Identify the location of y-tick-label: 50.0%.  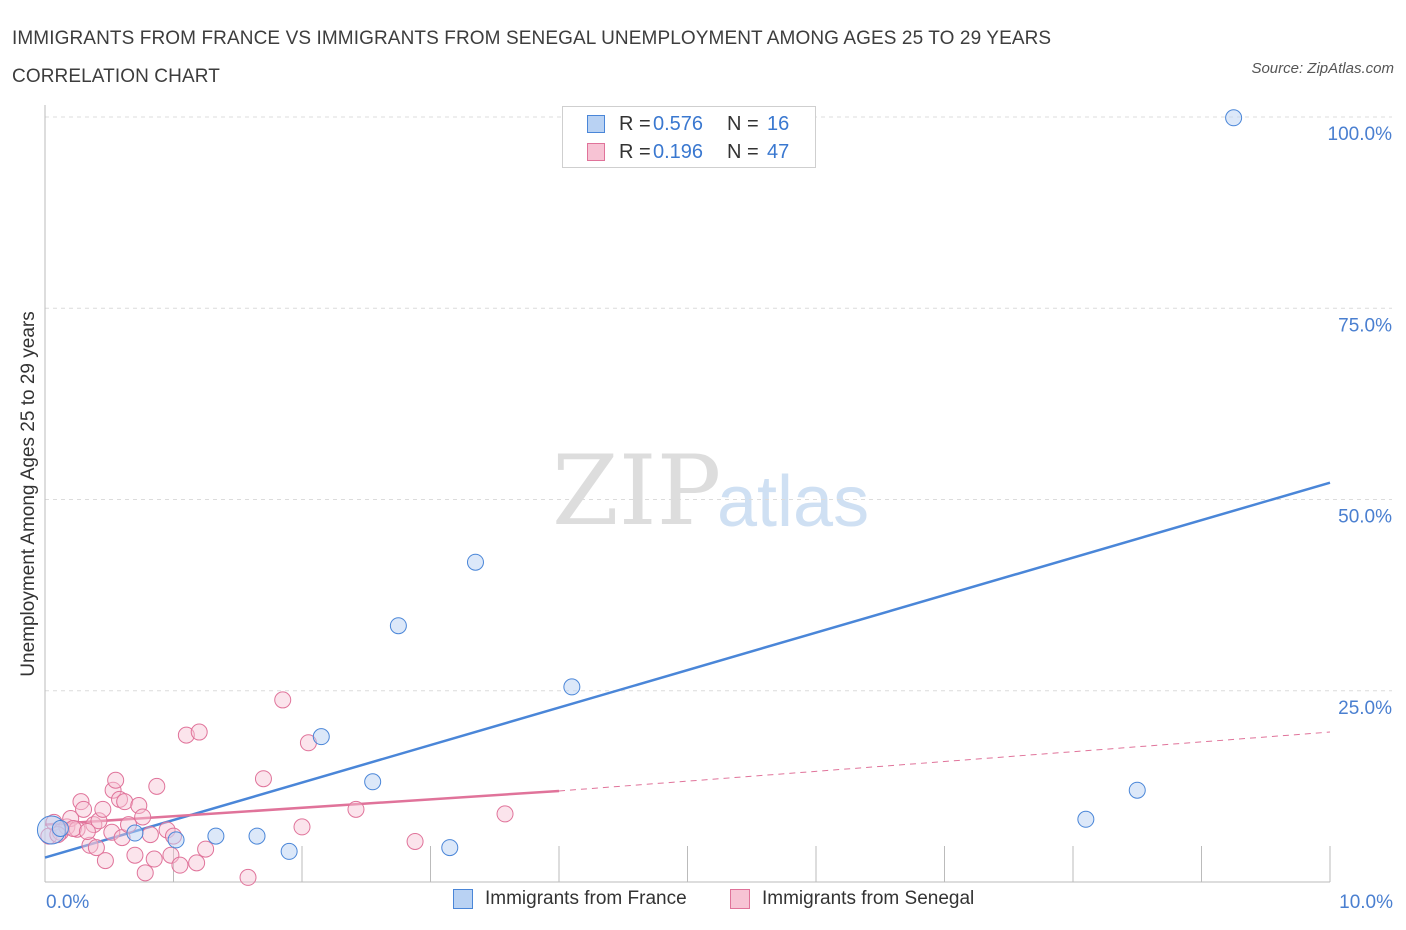
(1365, 517).